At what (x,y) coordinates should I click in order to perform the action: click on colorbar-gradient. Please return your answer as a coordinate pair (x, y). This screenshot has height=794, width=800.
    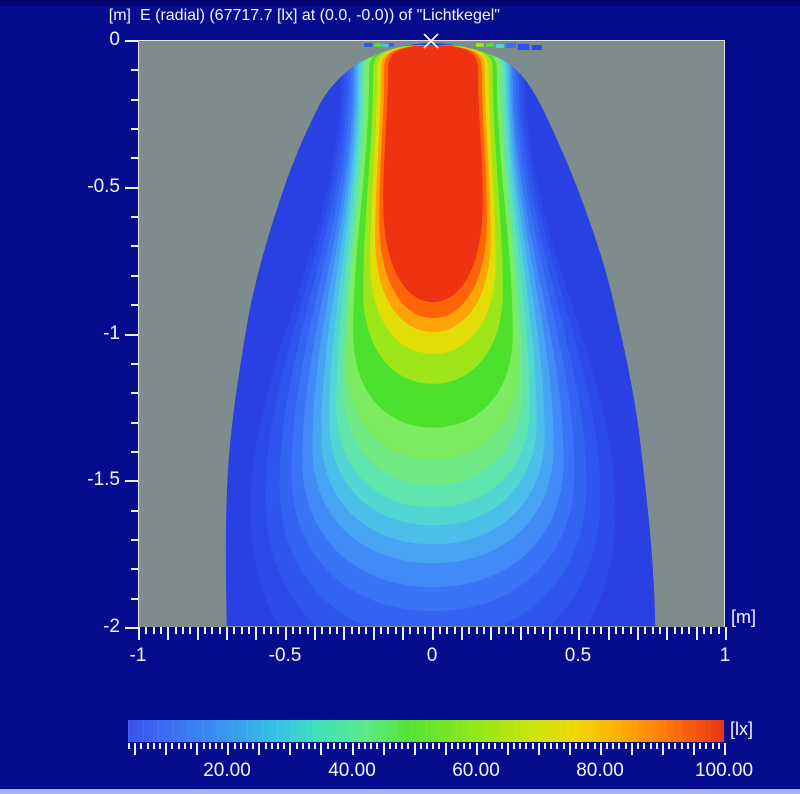
    Looking at the image, I should click on (426, 731).